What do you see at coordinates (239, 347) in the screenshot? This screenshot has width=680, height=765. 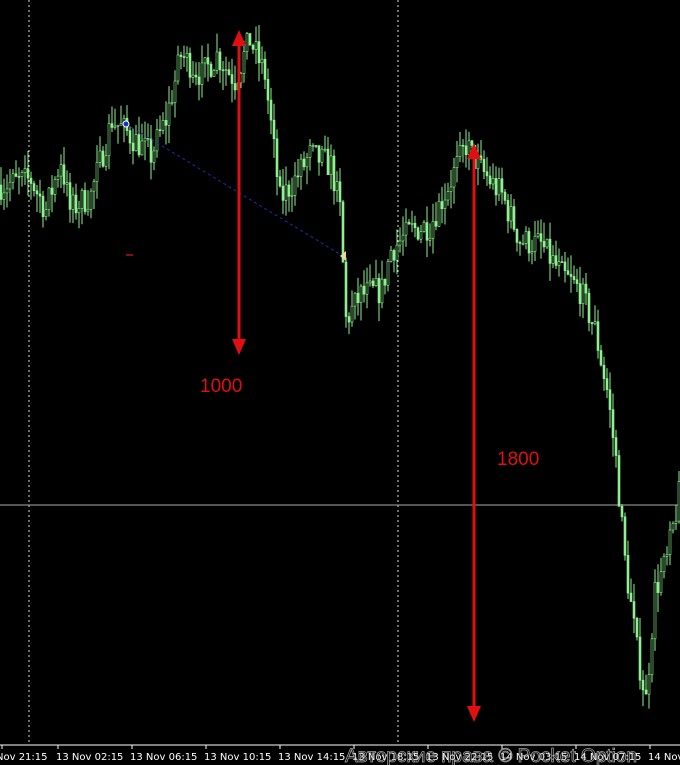 I see `arrow-down-icon` at bounding box center [239, 347].